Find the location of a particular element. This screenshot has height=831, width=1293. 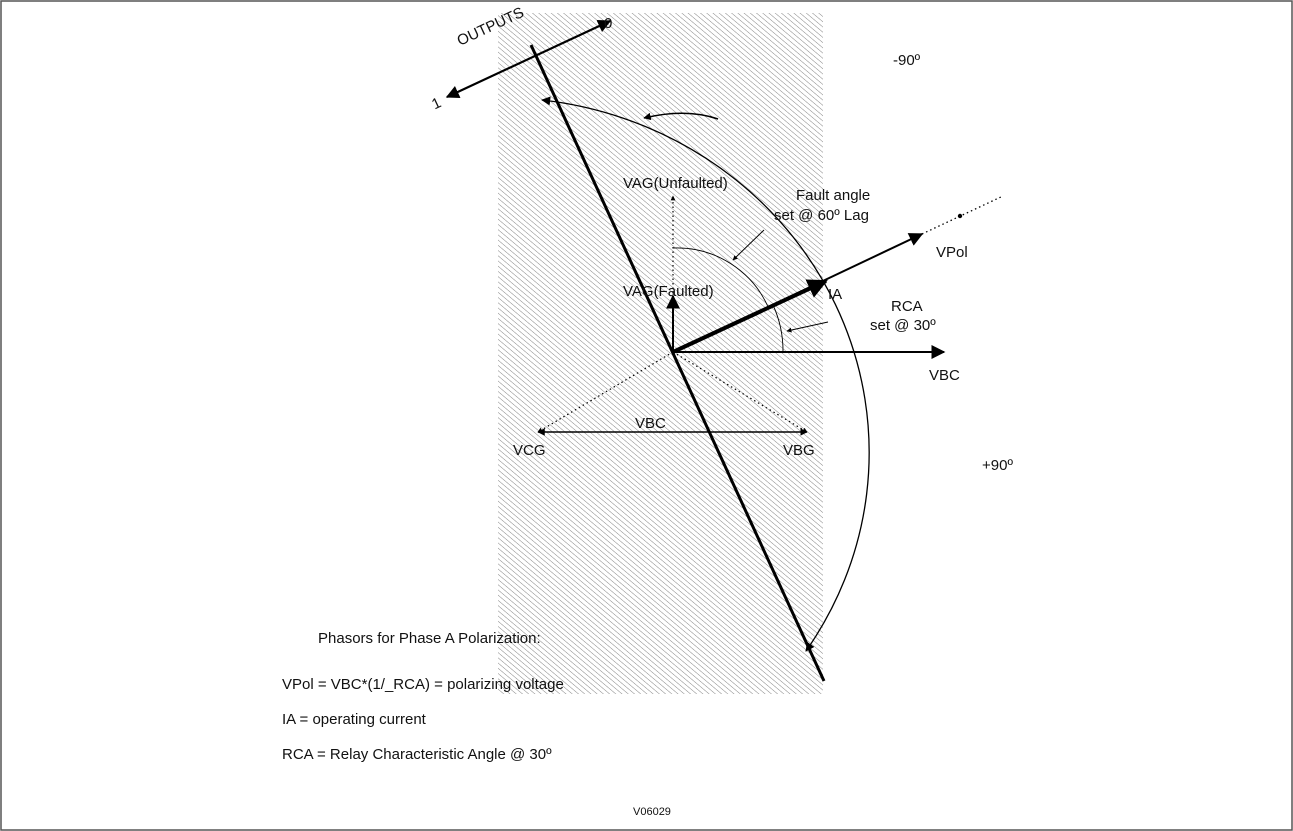

vpol-label: VPol is located at coordinates (952, 252).